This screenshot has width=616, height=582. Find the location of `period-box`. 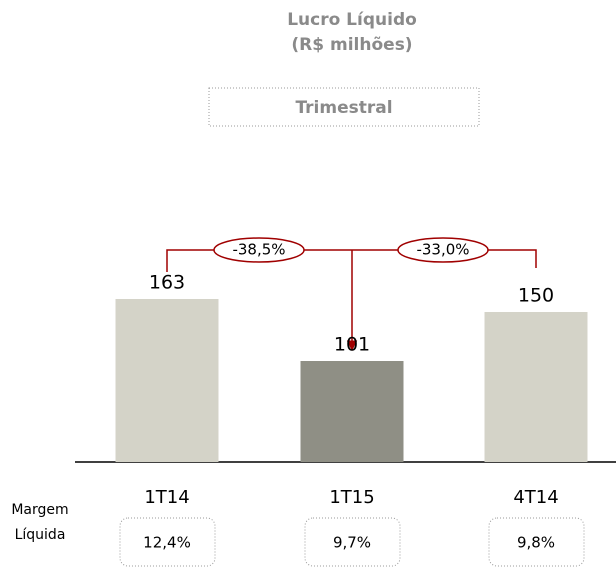

period-box is located at coordinates (344, 107).